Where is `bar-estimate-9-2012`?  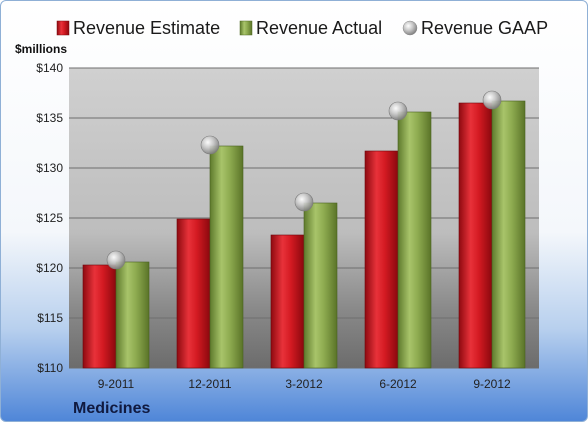
bar-estimate-9-2012 is located at coordinates (475, 235).